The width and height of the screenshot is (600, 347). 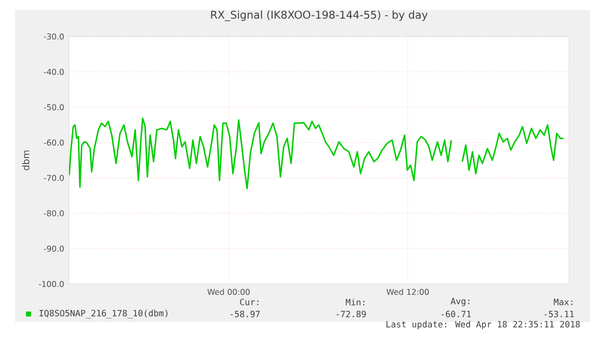 I want to click on x-tick-label: Wed 00:00, so click(x=228, y=291).